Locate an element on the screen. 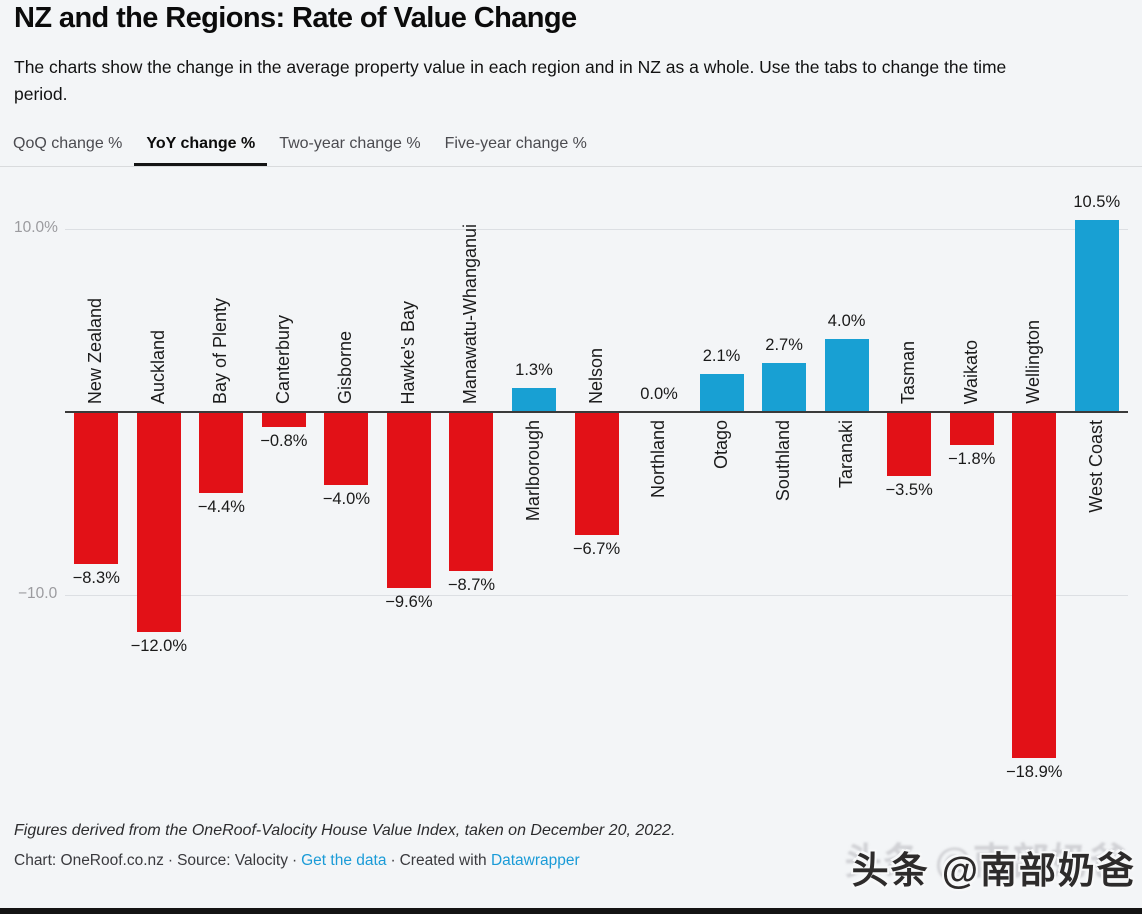 This screenshot has height=914, width=1142. chart-credit: Chart: OneRoof.co.nz is located at coordinates (89, 860).